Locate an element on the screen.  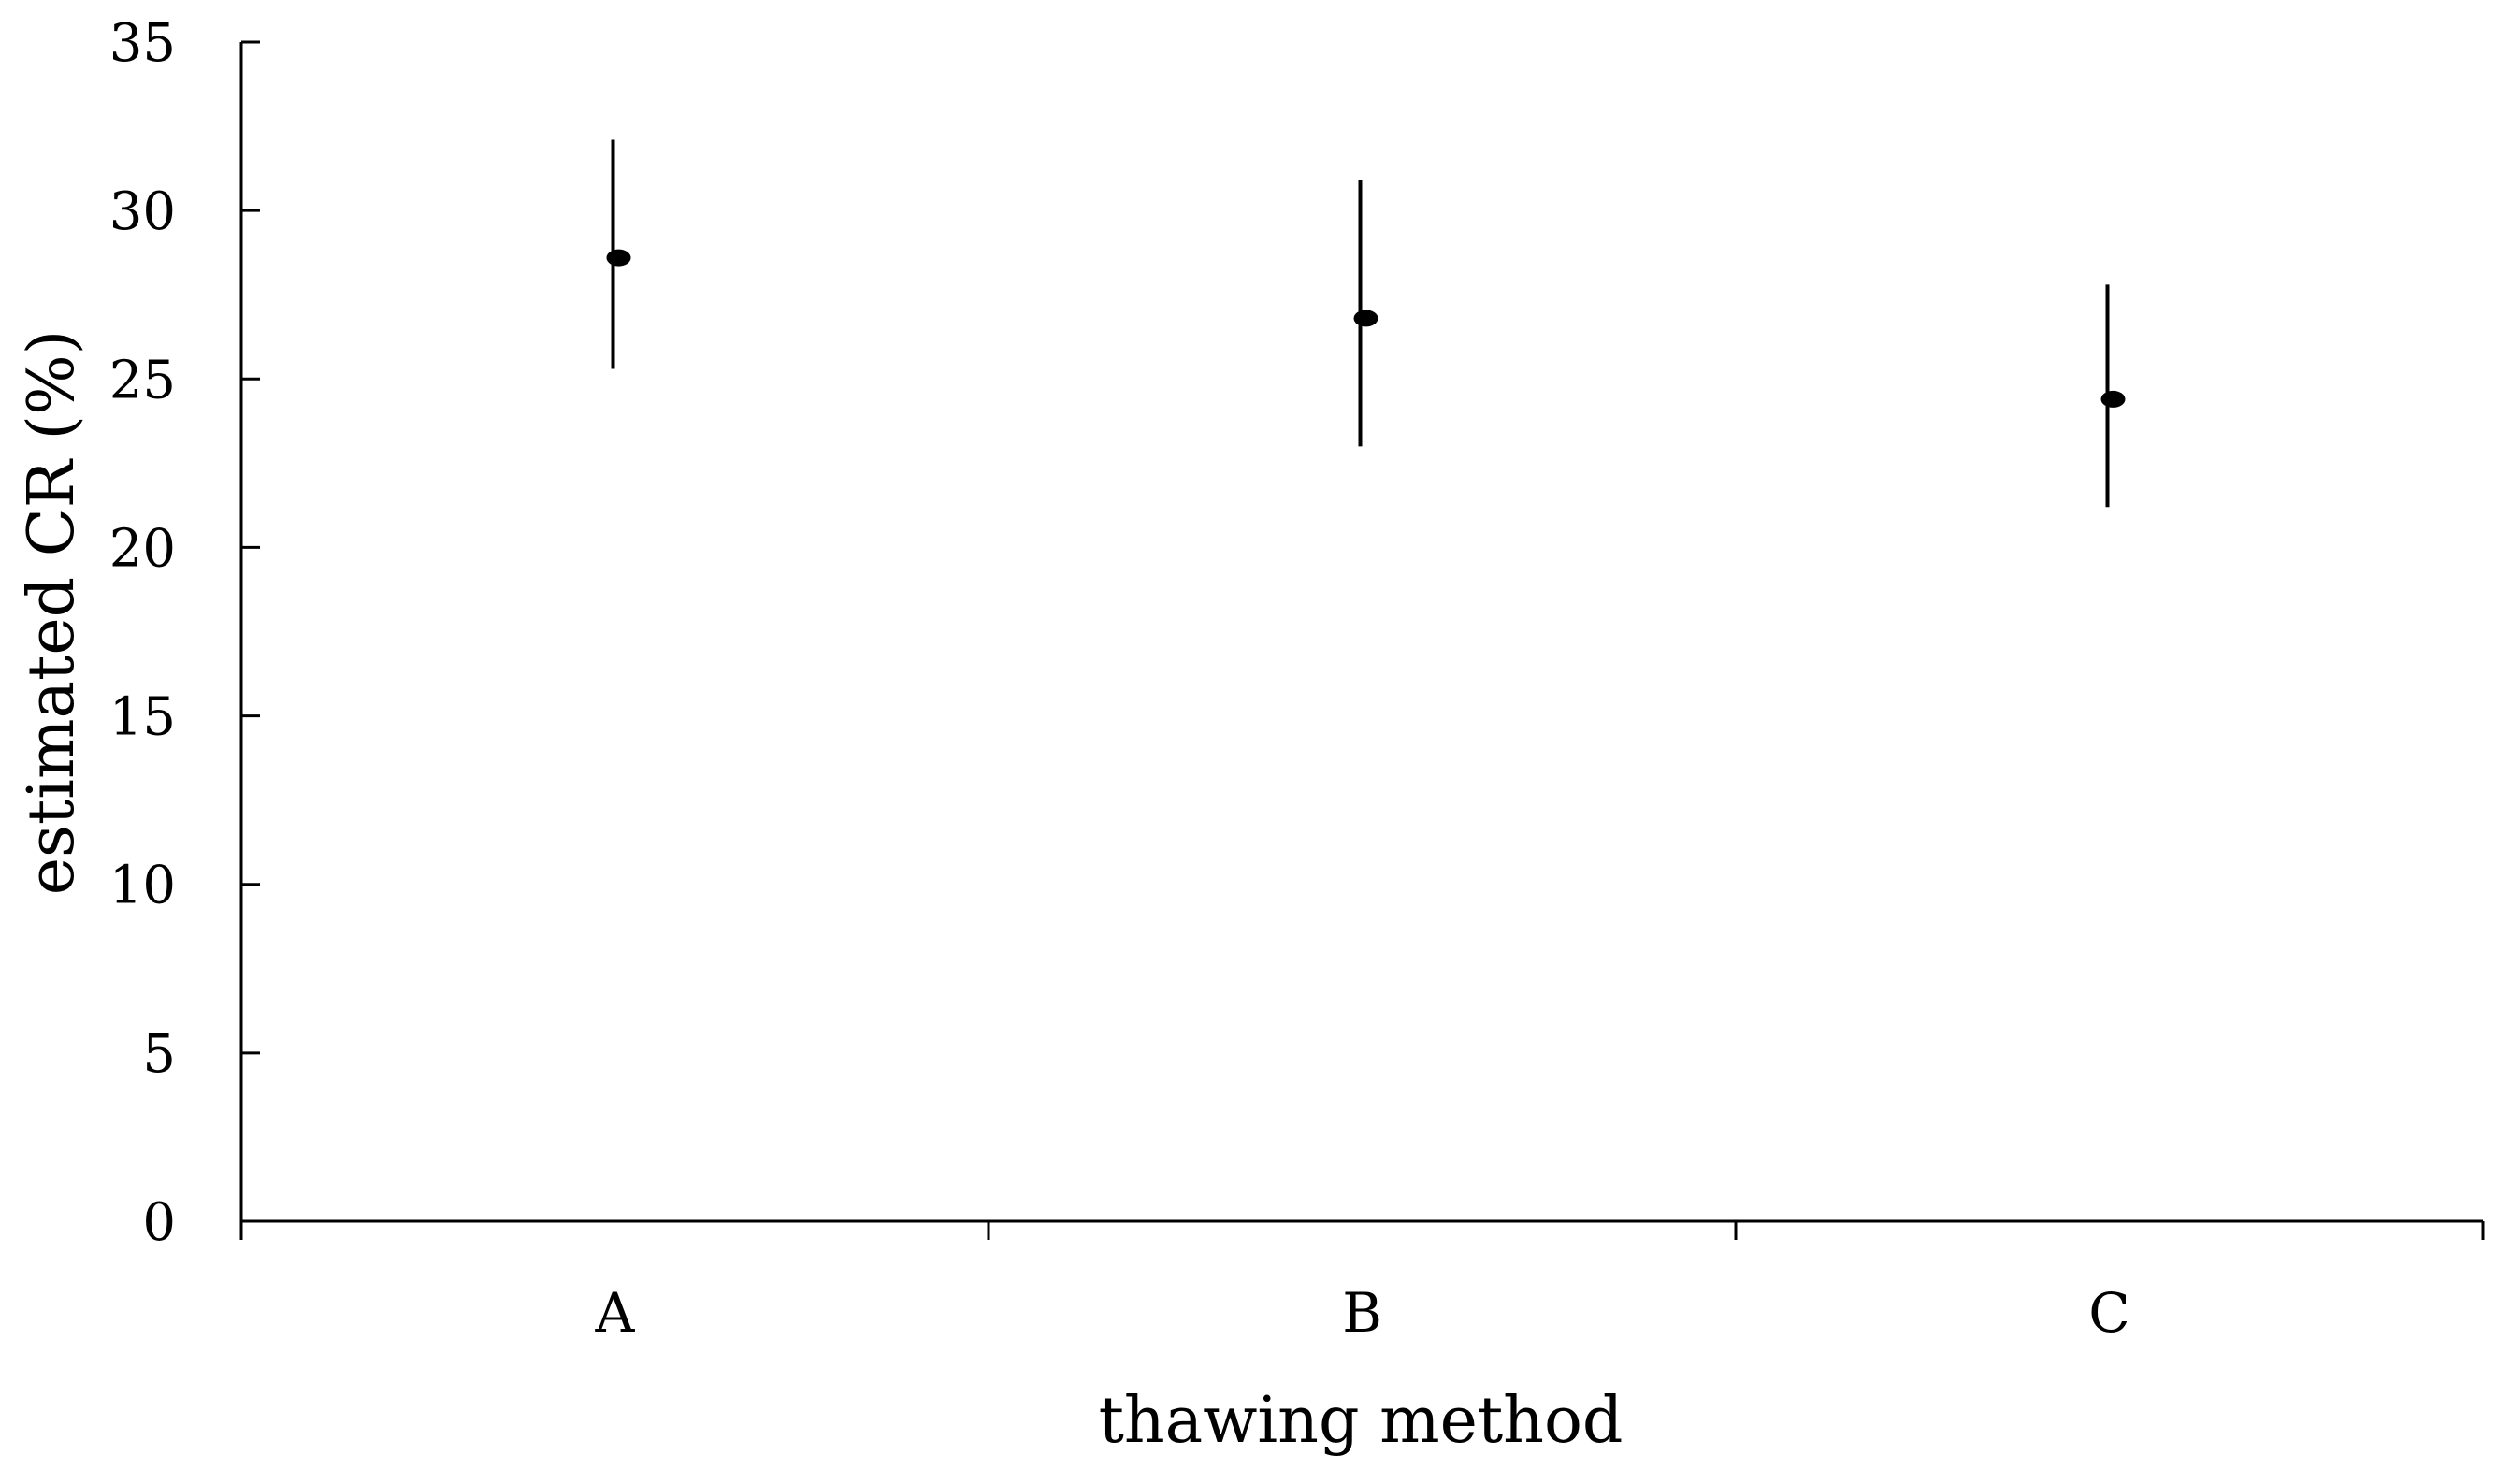
x-axis: A B C is located at coordinates (1362, 1282).